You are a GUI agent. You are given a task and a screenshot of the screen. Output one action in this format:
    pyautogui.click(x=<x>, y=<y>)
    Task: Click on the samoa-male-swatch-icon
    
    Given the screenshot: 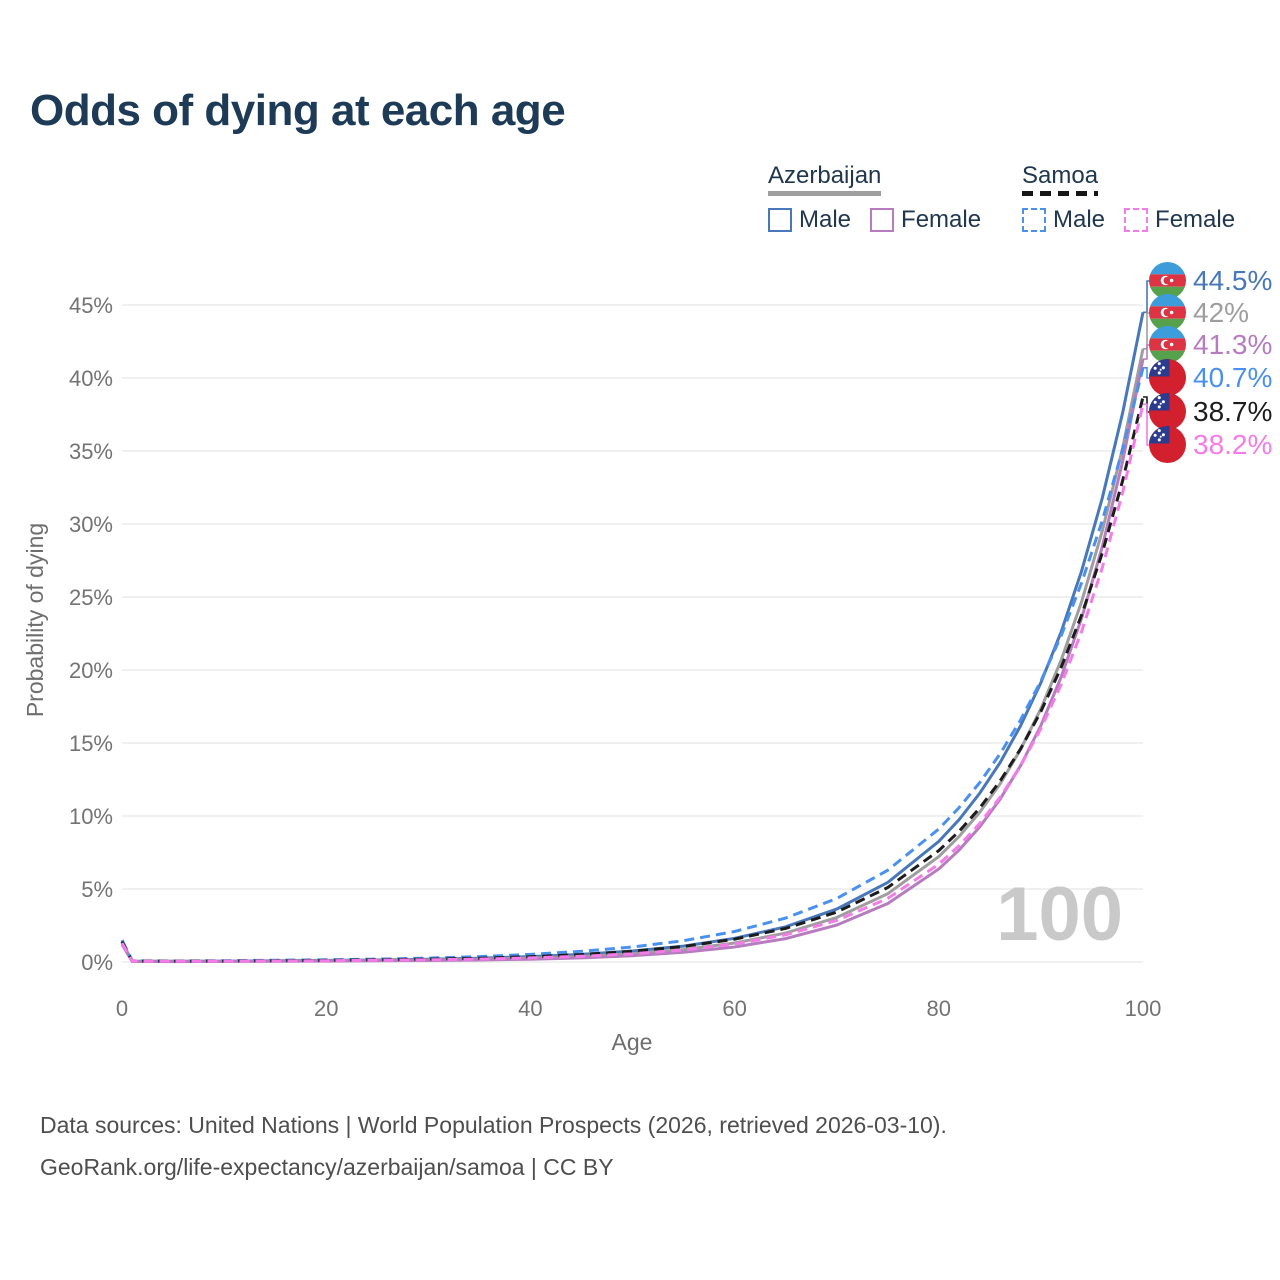 What is the action you would take?
    pyautogui.click(x=1034, y=220)
    